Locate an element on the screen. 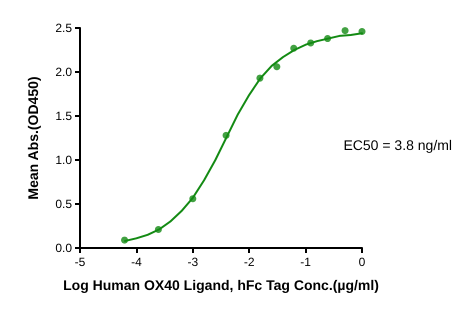  x-axis-title: Log Human OX40 Ligand, hFc Tag Conc.(µg/ml) is located at coordinates (221, 285).